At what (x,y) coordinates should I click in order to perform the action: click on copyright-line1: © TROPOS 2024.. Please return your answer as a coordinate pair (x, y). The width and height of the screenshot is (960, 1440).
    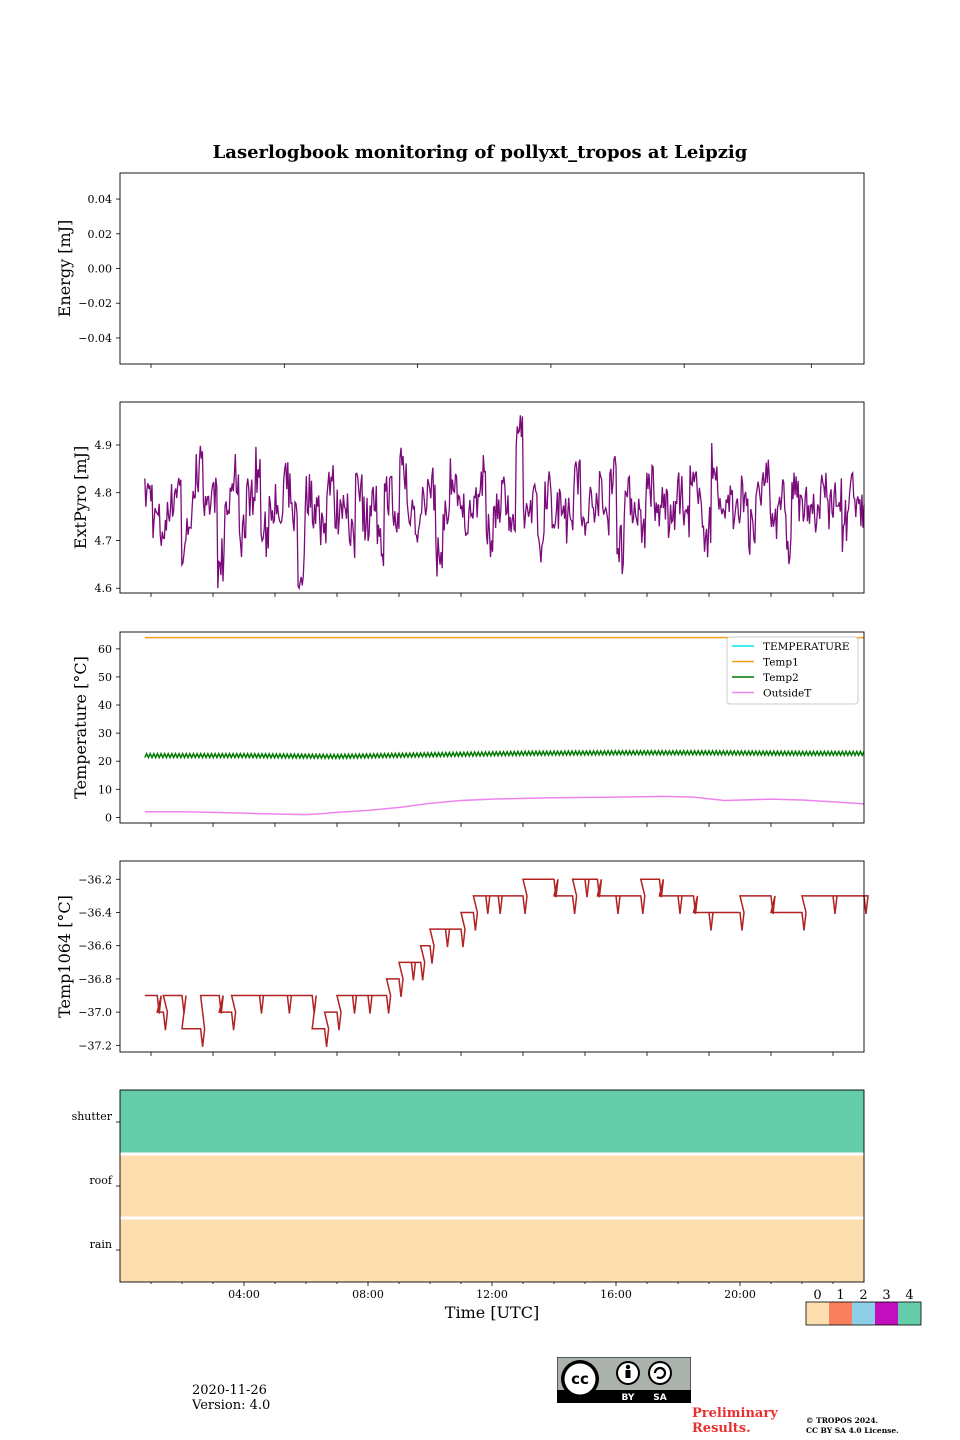
    Looking at the image, I should click on (842, 1420).